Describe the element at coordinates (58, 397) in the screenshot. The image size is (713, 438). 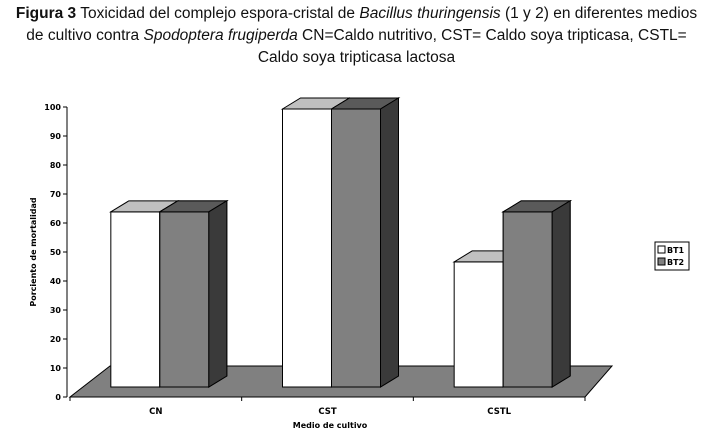
I see `y-tick-label: 0` at that location.